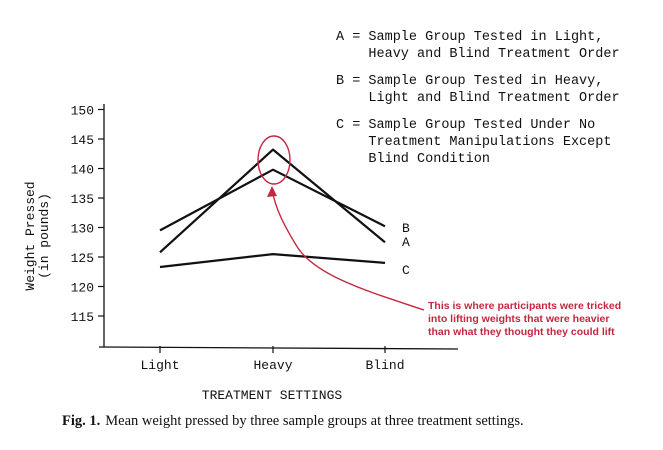 This screenshot has height=450, width=663. I want to click on x-tick-label: Blind, so click(384, 365).